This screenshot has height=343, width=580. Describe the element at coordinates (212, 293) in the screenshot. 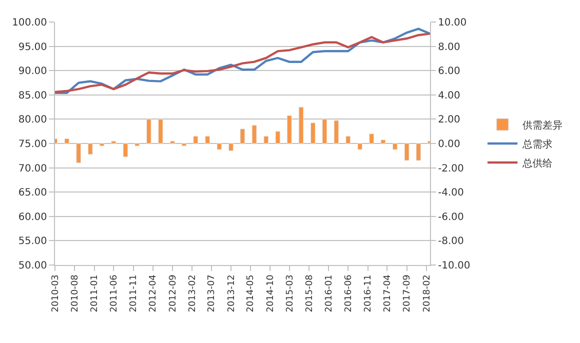

I see `x-tick-label: 2013-07` at that location.